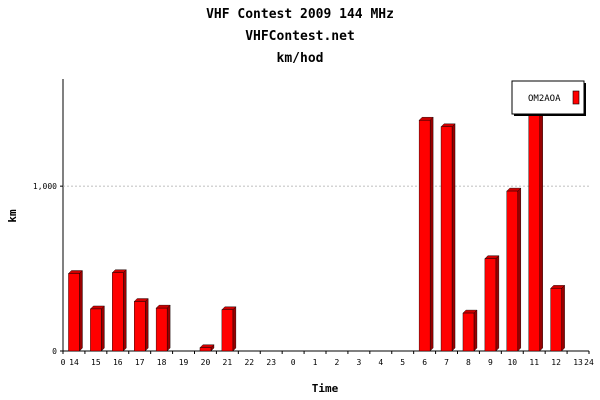 This screenshot has height=400, width=600. I want to click on x-tick-label: 7, so click(446, 362).